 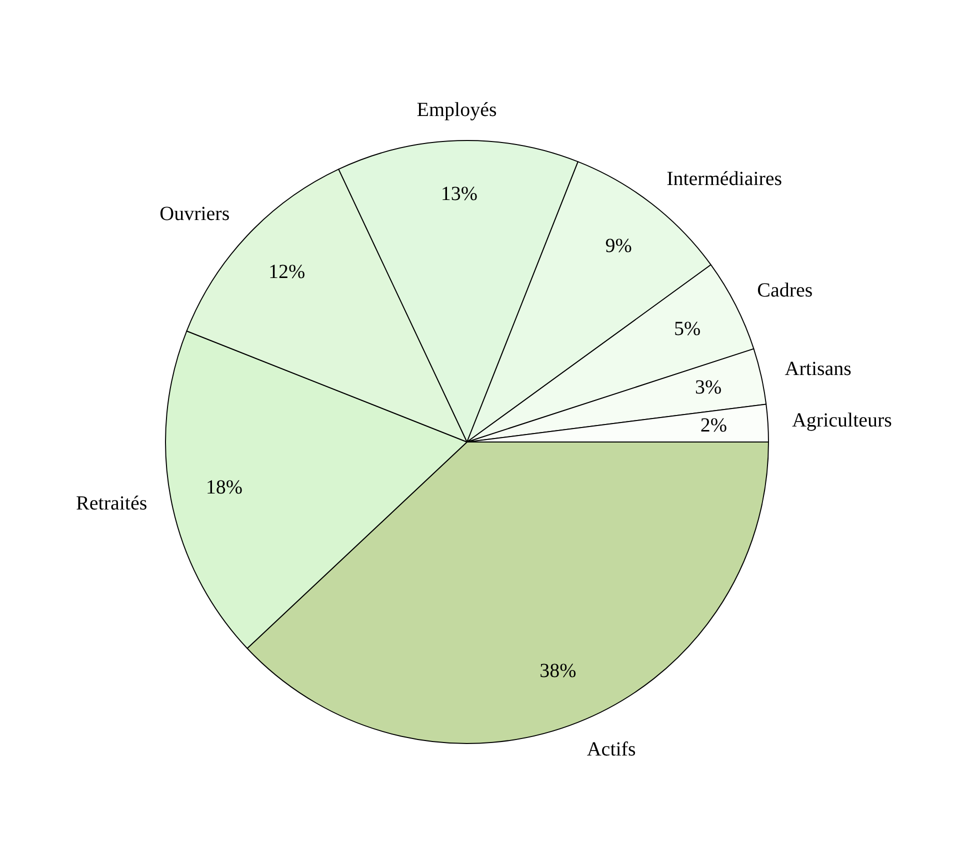 I want to click on data-label: 12%, so click(x=287, y=272).